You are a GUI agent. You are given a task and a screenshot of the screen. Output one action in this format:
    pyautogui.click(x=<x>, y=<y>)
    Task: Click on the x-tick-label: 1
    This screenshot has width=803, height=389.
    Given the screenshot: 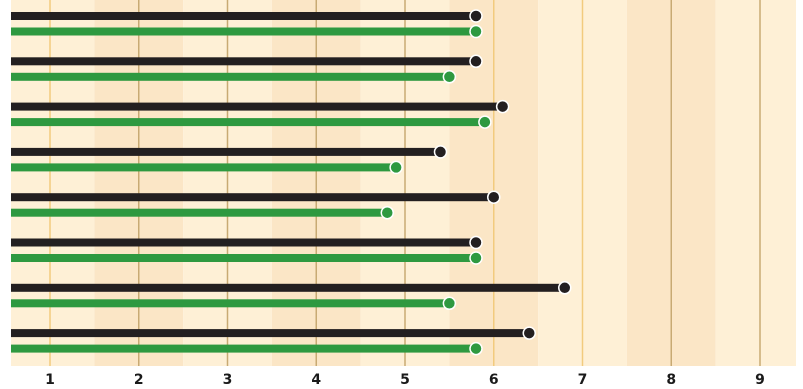 What is the action you would take?
    pyautogui.click(x=50, y=380)
    